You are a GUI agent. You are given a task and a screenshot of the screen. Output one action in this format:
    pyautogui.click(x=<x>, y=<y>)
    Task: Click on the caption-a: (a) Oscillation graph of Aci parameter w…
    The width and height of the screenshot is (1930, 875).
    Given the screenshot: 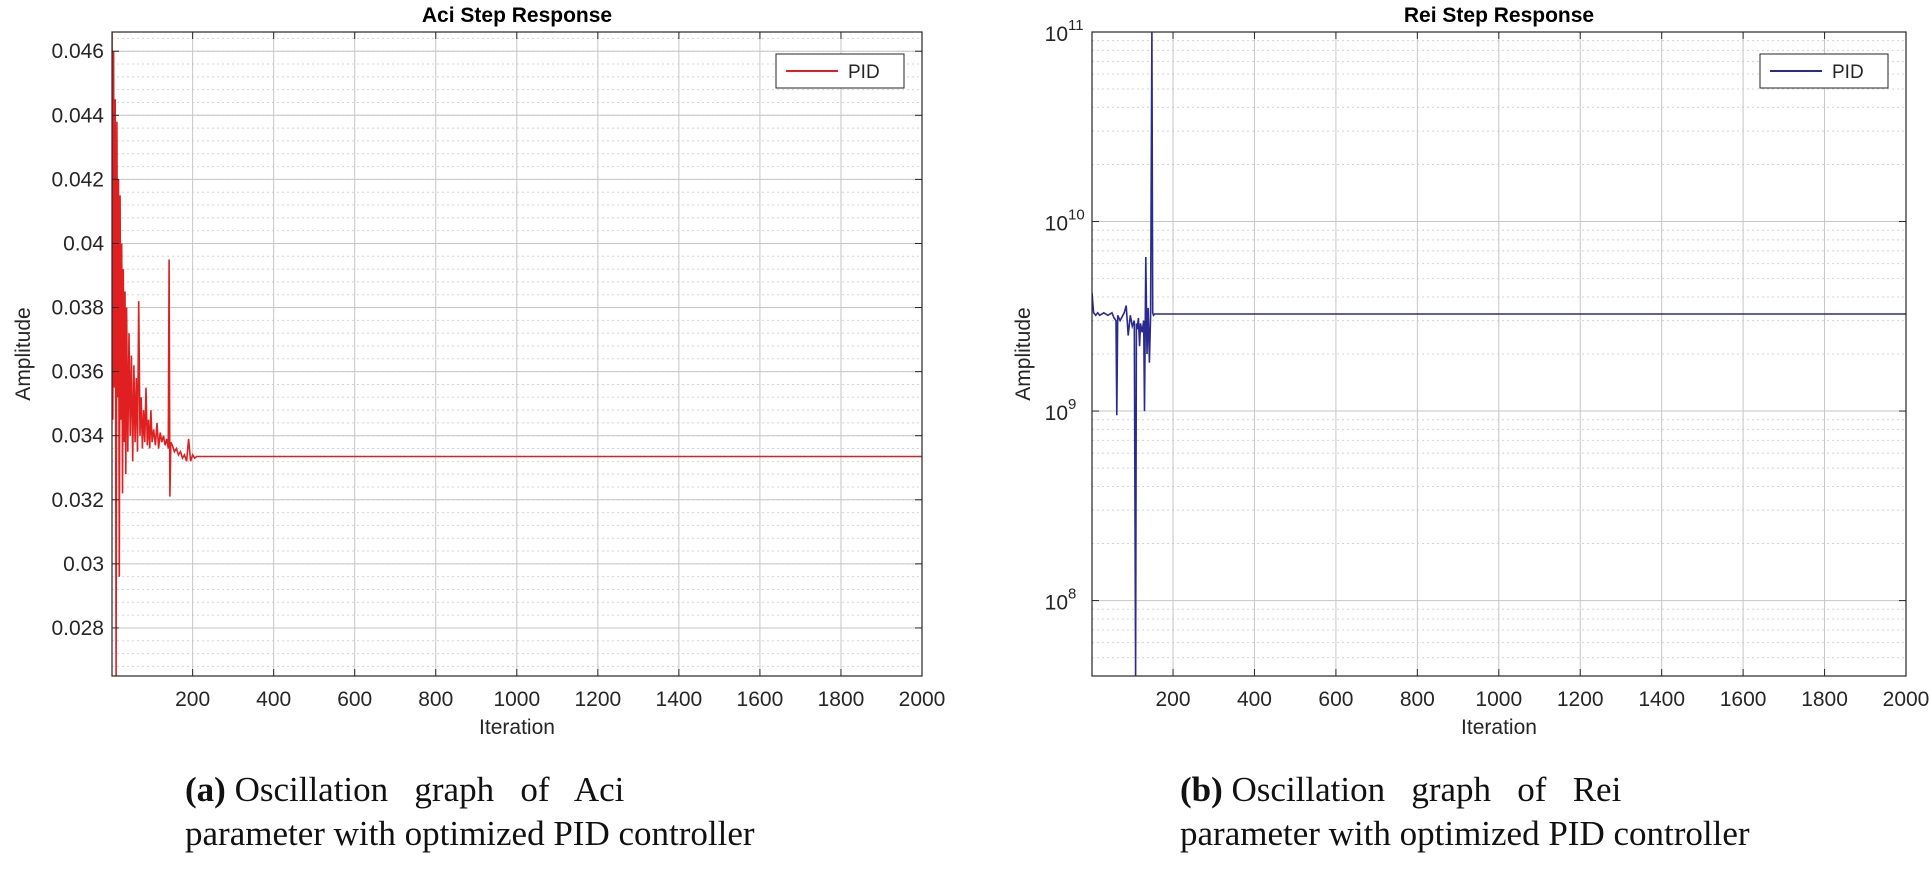 What is the action you would take?
    pyautogui.click(x=470, y=812)
    